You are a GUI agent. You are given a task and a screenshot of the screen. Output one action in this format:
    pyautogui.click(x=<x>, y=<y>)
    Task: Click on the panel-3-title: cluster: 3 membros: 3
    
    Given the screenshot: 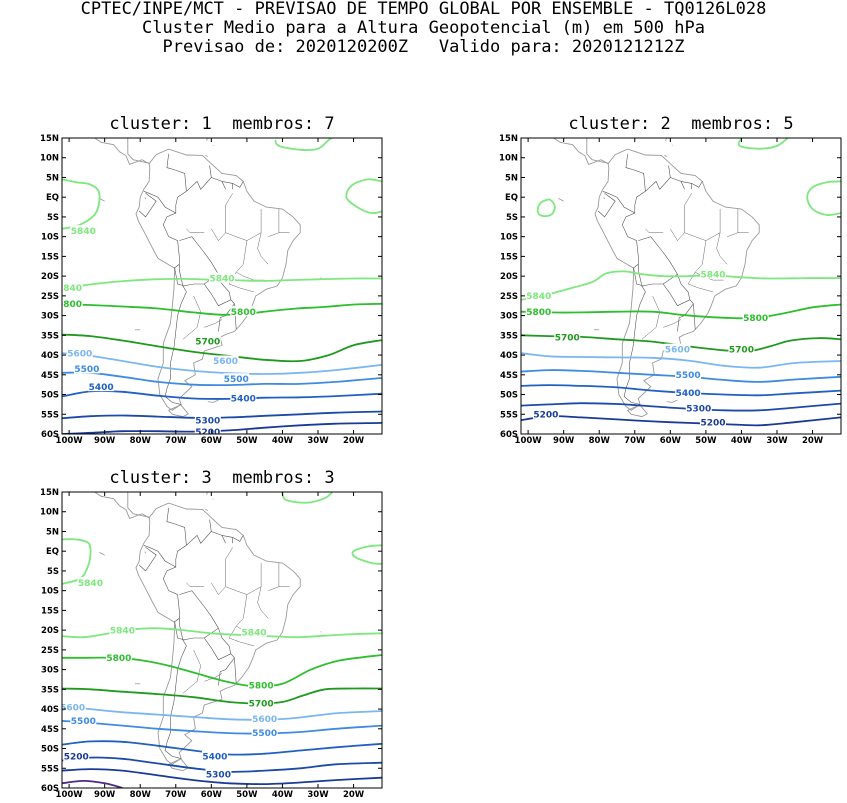 What is the action you would take?
    pyautogui.click(x=222, y=478)
    